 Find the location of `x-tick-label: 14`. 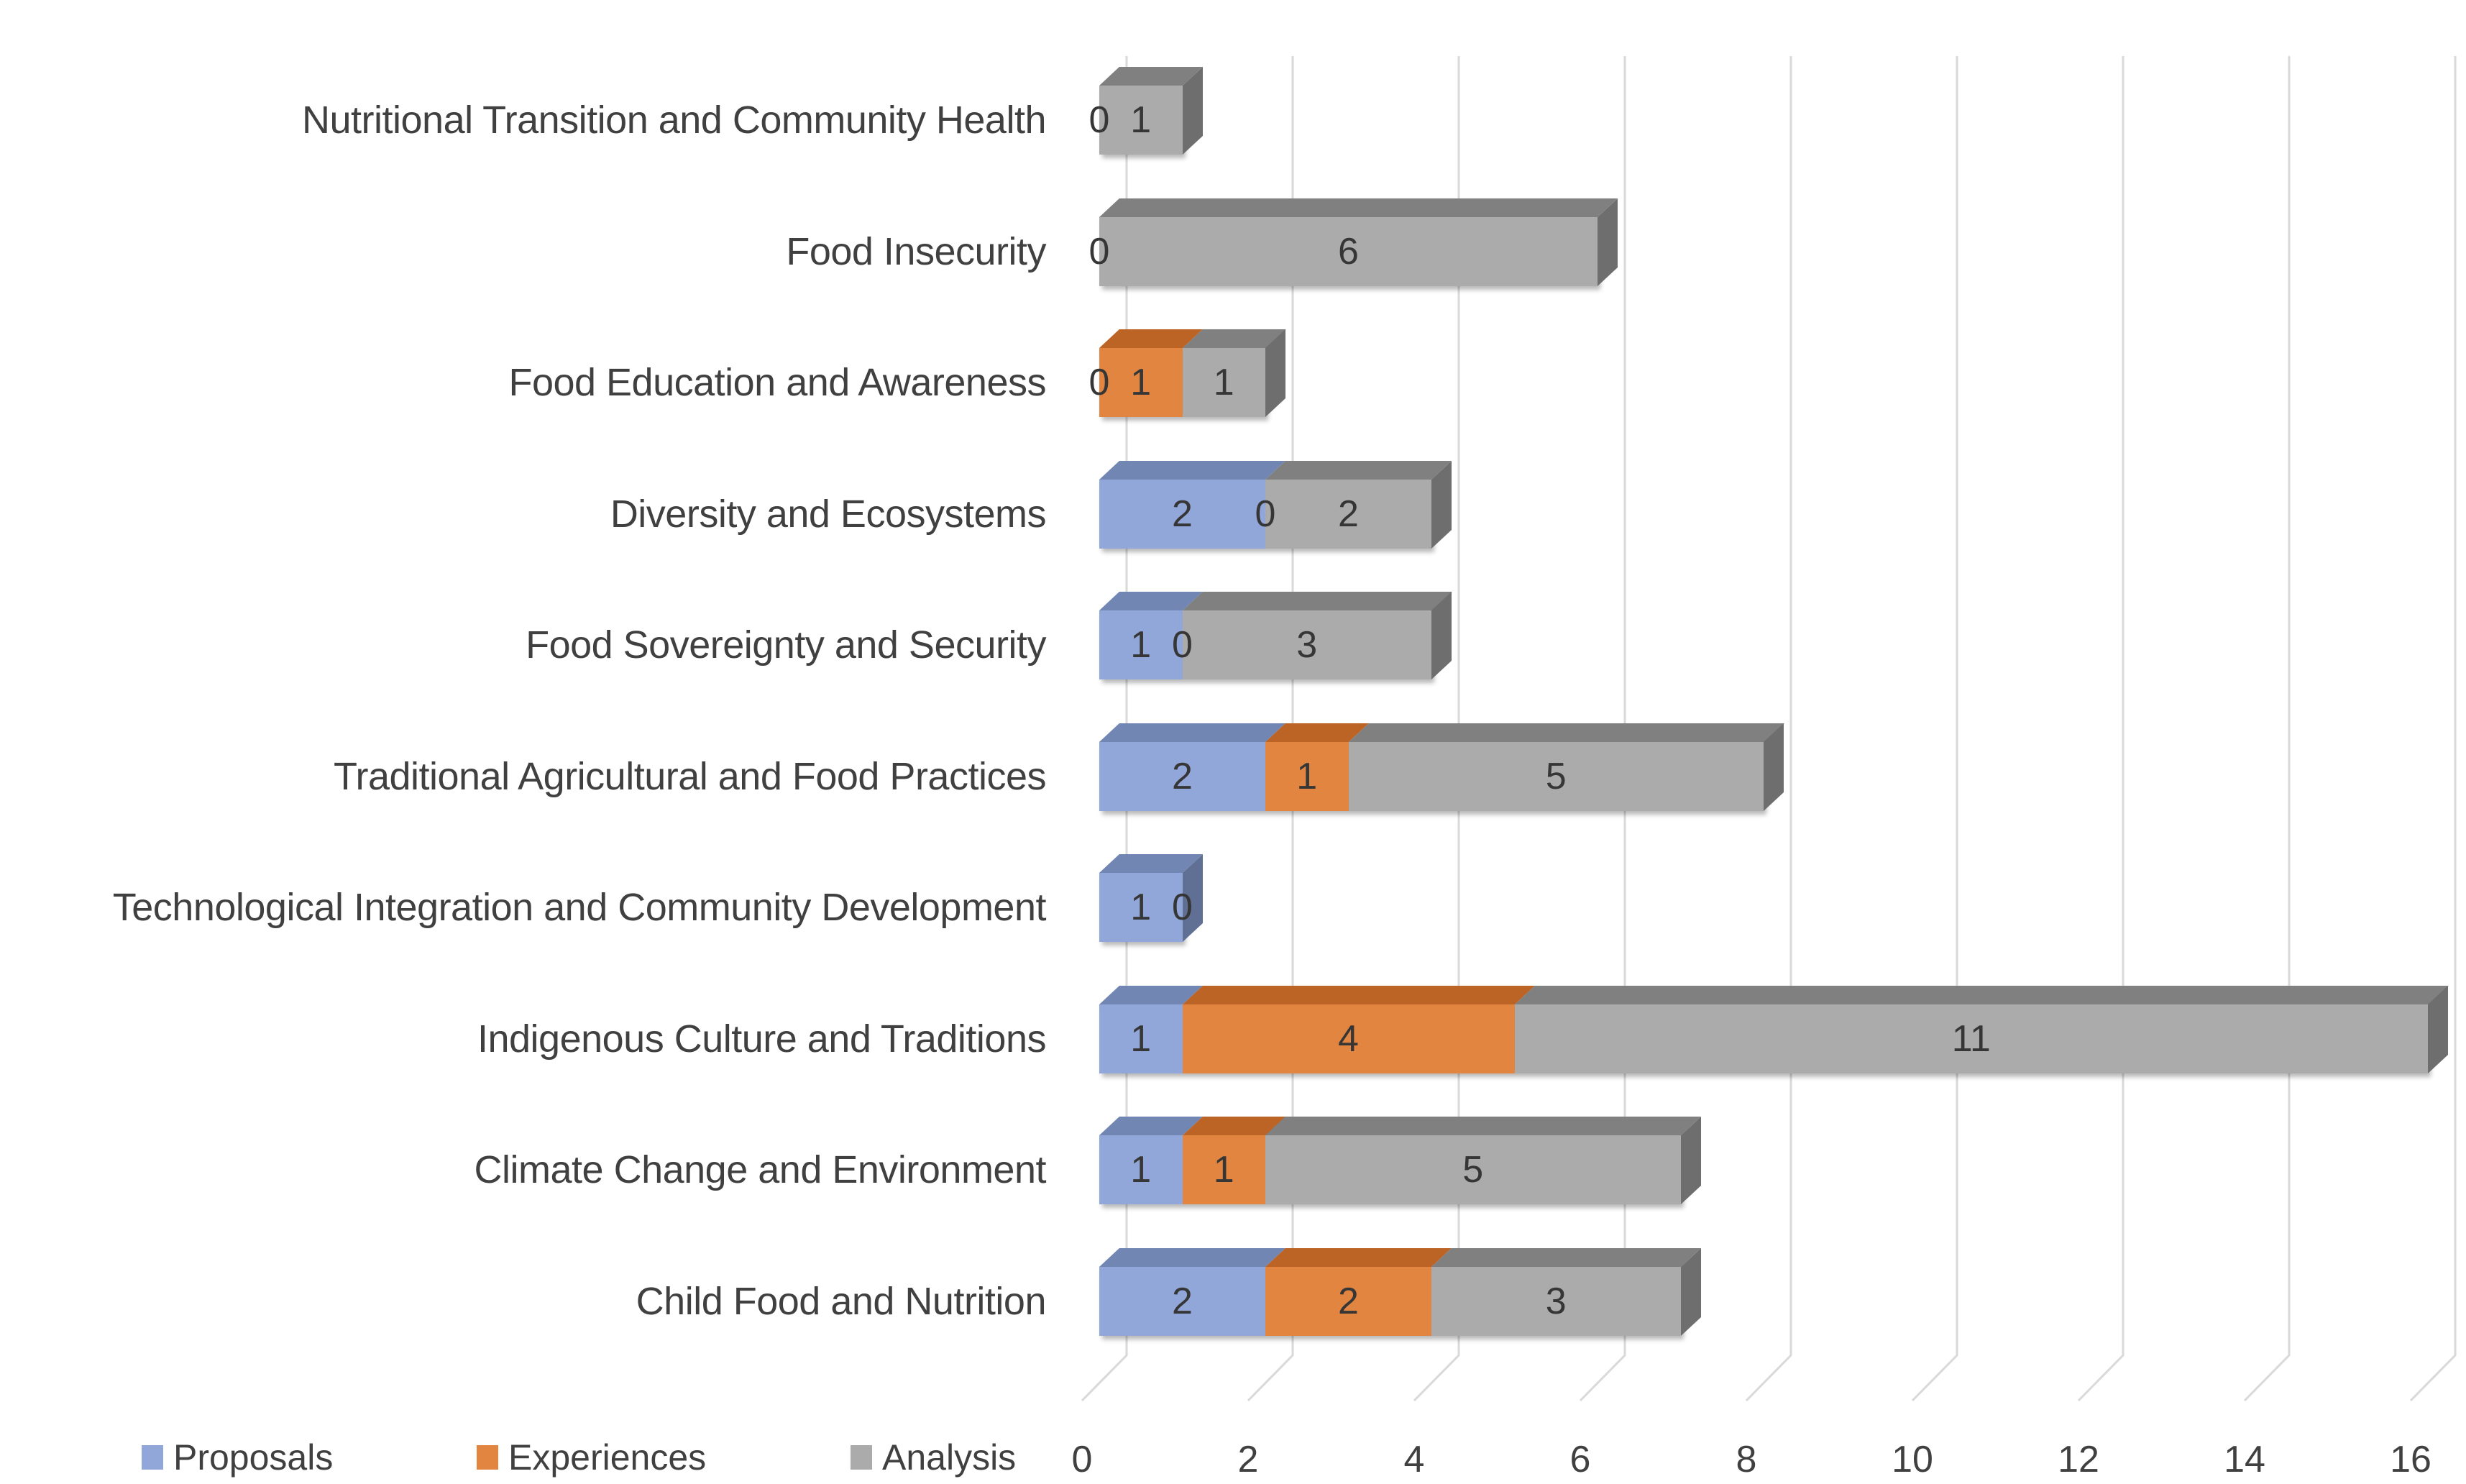

x-tick-label: 14 is located at coordinates (2244, 1459).